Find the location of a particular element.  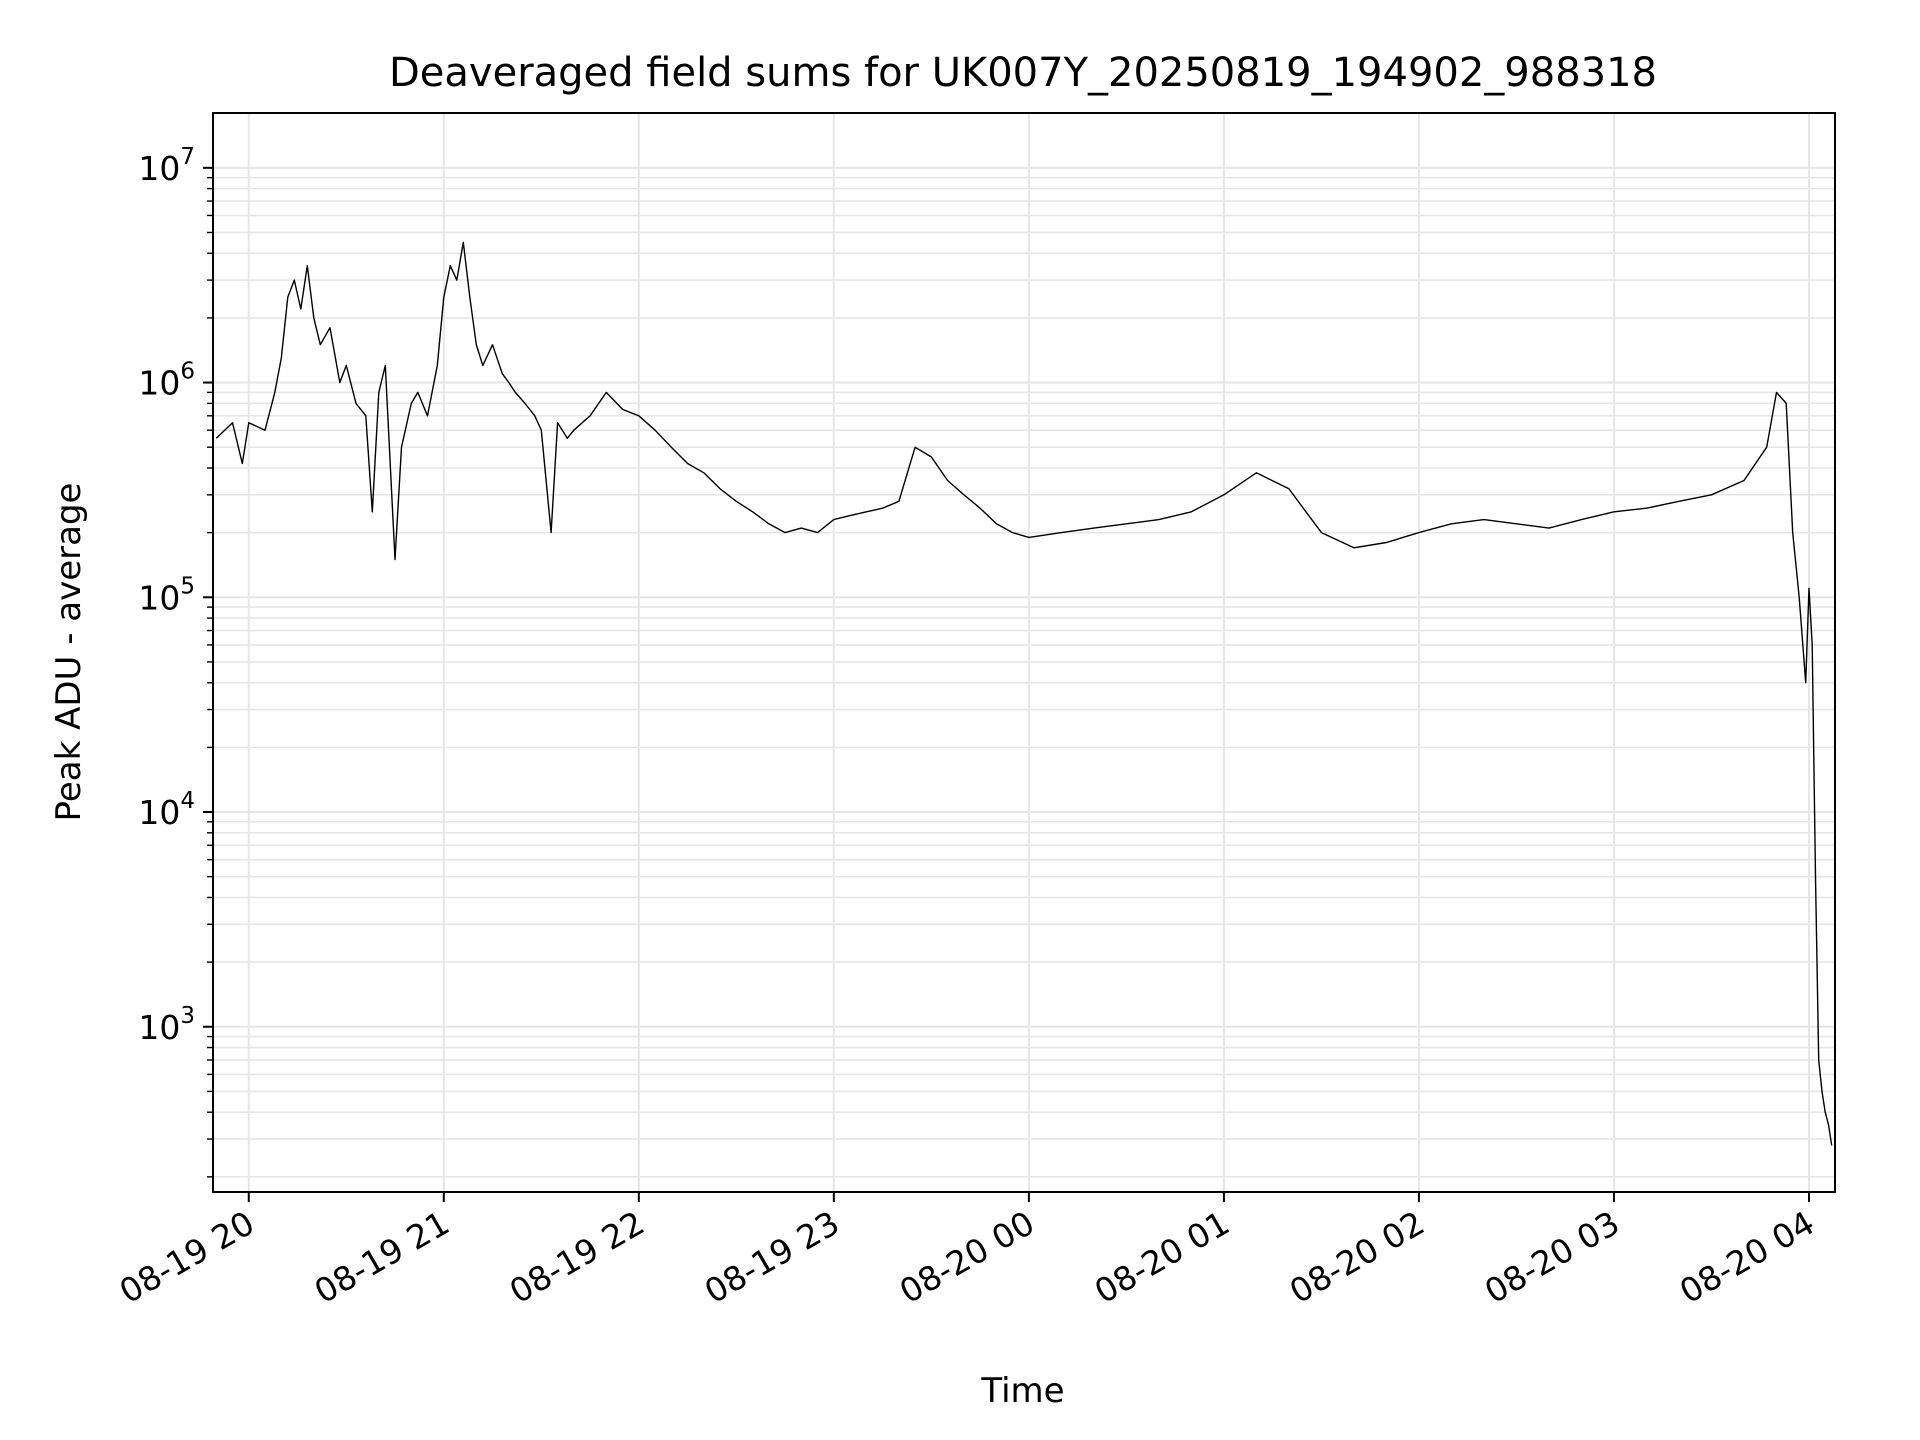

y-axis: 10³ 10⁴ 10⁵ 10⁶ 10⁷ is located at coordinates (175, 661).